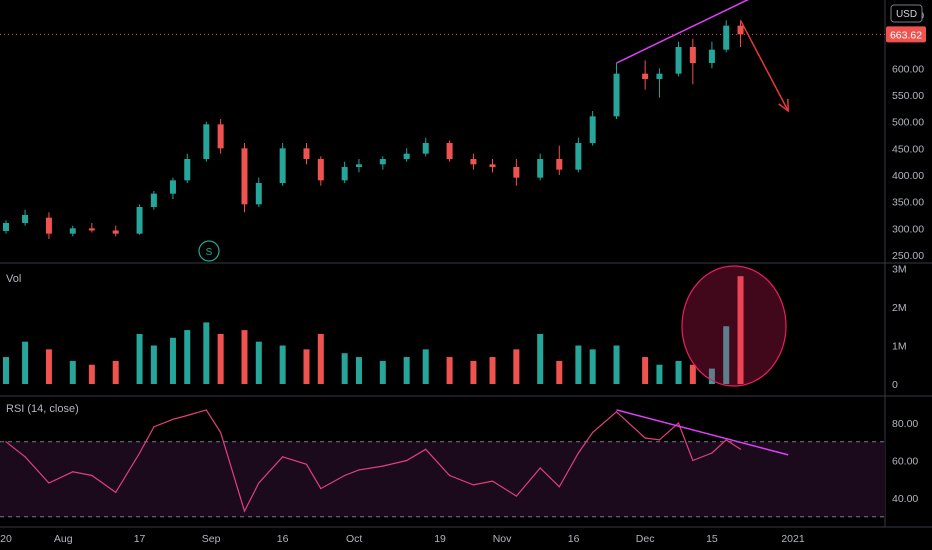 The height and width of the screenshot is (550, 932). Describe the element at coordinates (908, 69) in the screenshot. I see `price-tick-label: 600.00` at that location.